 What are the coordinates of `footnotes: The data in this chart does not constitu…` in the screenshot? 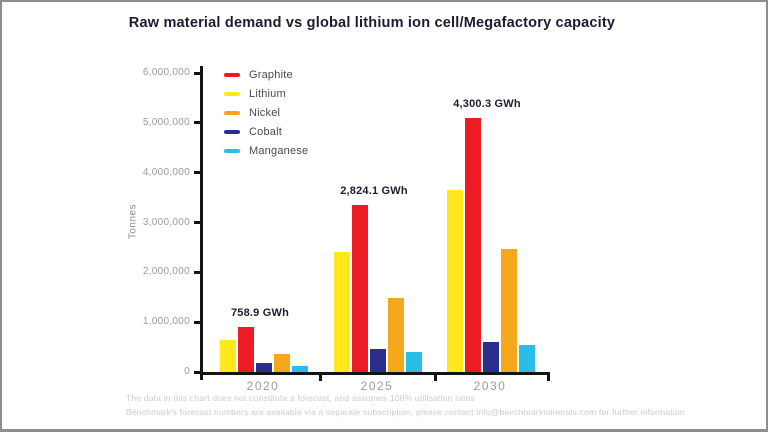 It's located at (405, 405).